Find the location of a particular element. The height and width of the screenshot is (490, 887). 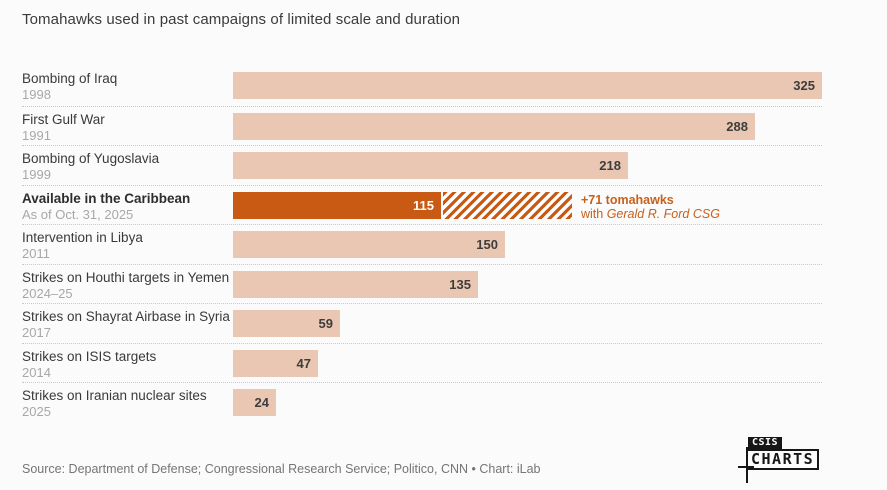

row-label: Strikes on Iranian nuclear sites is located at coordinates (114, 395).